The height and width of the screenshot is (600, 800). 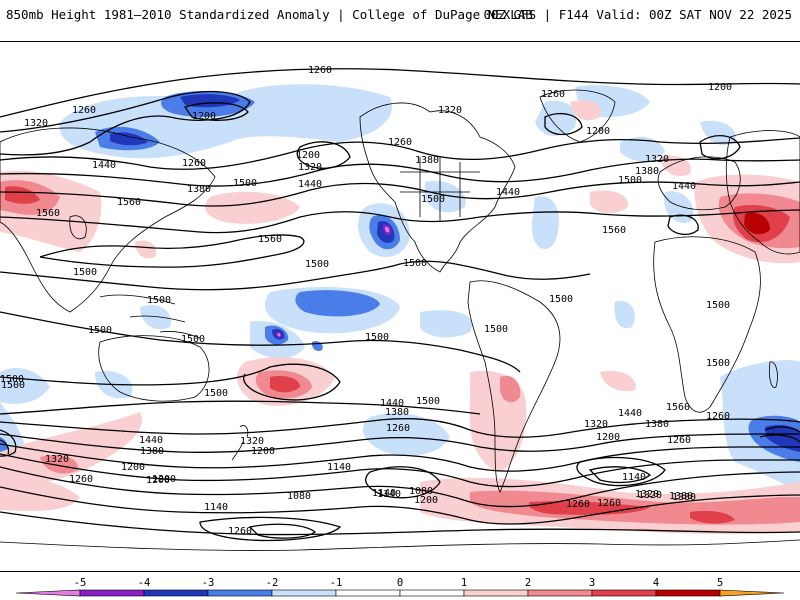 I want to click on colorbar-tick-label: -3, so click(x=208, y=583).